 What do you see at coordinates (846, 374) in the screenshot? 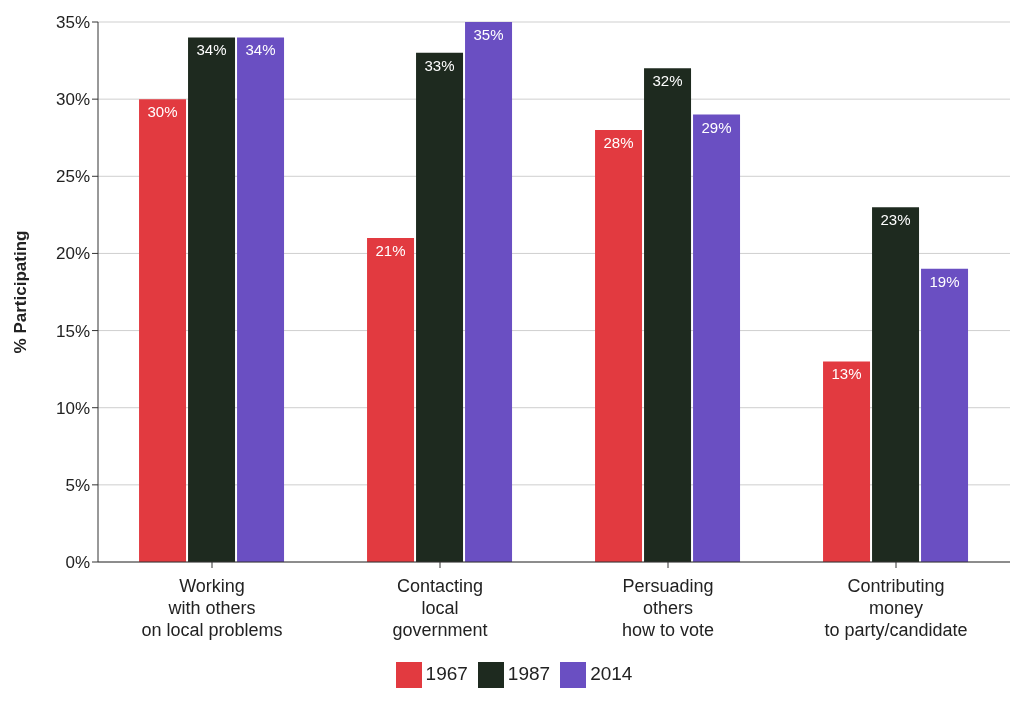
I see `data-label: 13%` at bounding box center [846, 374].